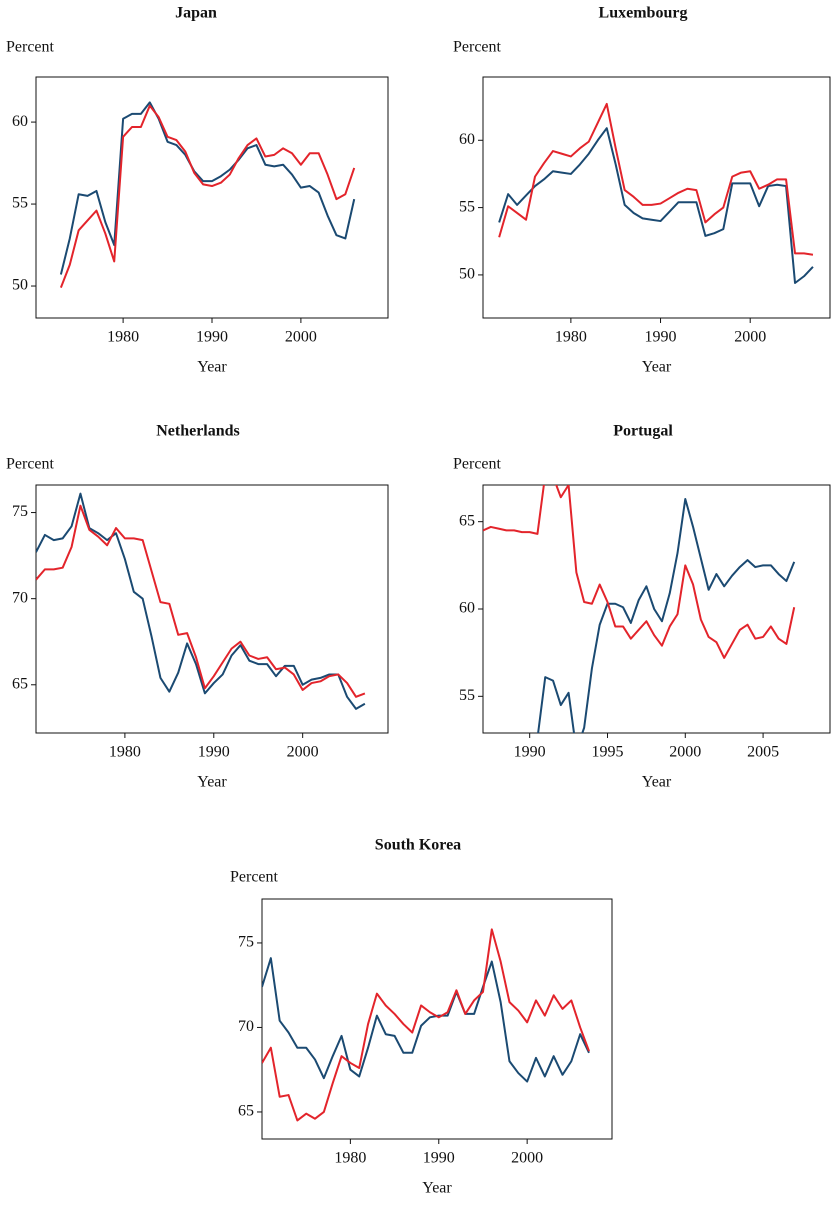 Image resolution: width=835 pixels, height=1212 pixels. What do you see at coordinates (643, 431) in the screenshot?
I see `chart-title: Portugal` at bounding box center [643, 431].